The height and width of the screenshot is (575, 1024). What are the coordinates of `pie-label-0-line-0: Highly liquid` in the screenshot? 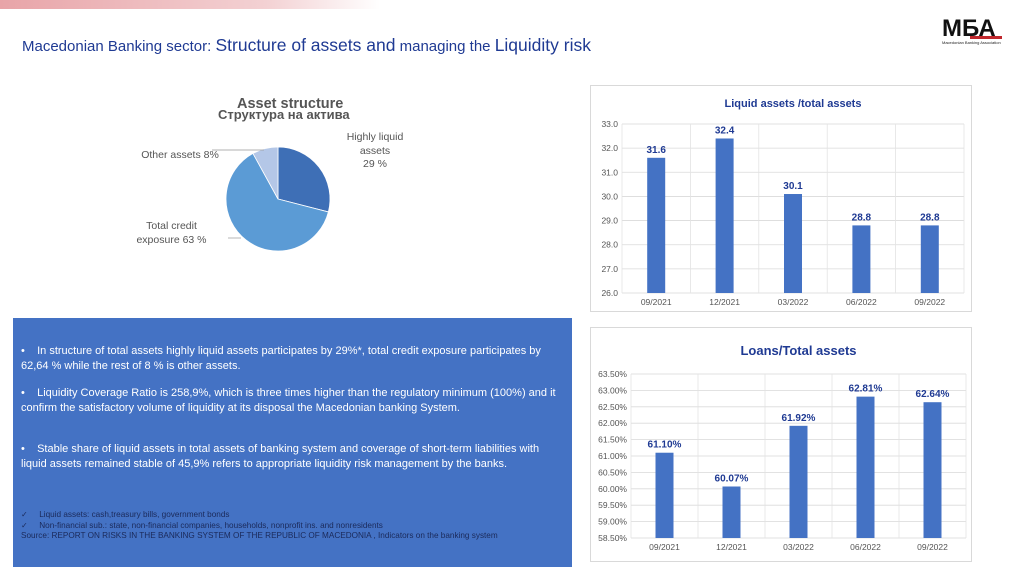 It's located at (375, 137).